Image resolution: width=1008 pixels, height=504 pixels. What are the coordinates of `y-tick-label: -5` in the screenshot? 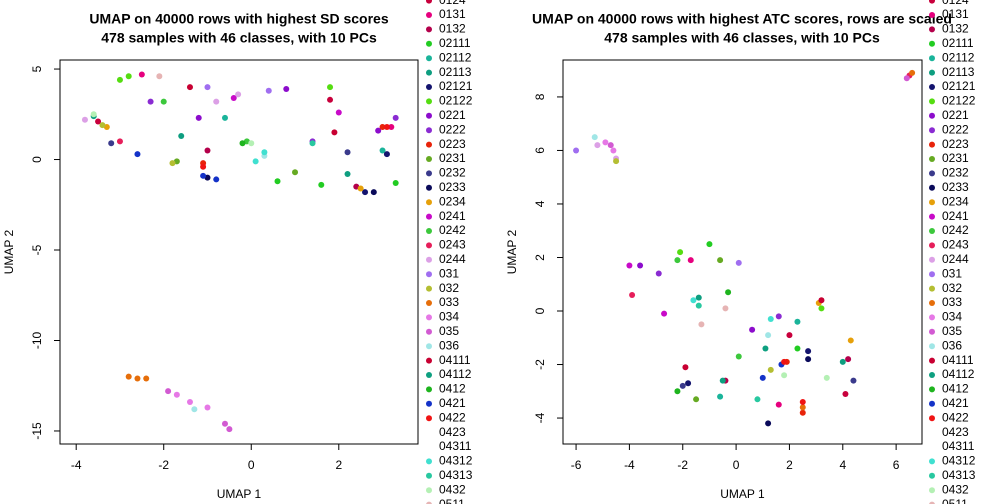 It's located at (37, 249).